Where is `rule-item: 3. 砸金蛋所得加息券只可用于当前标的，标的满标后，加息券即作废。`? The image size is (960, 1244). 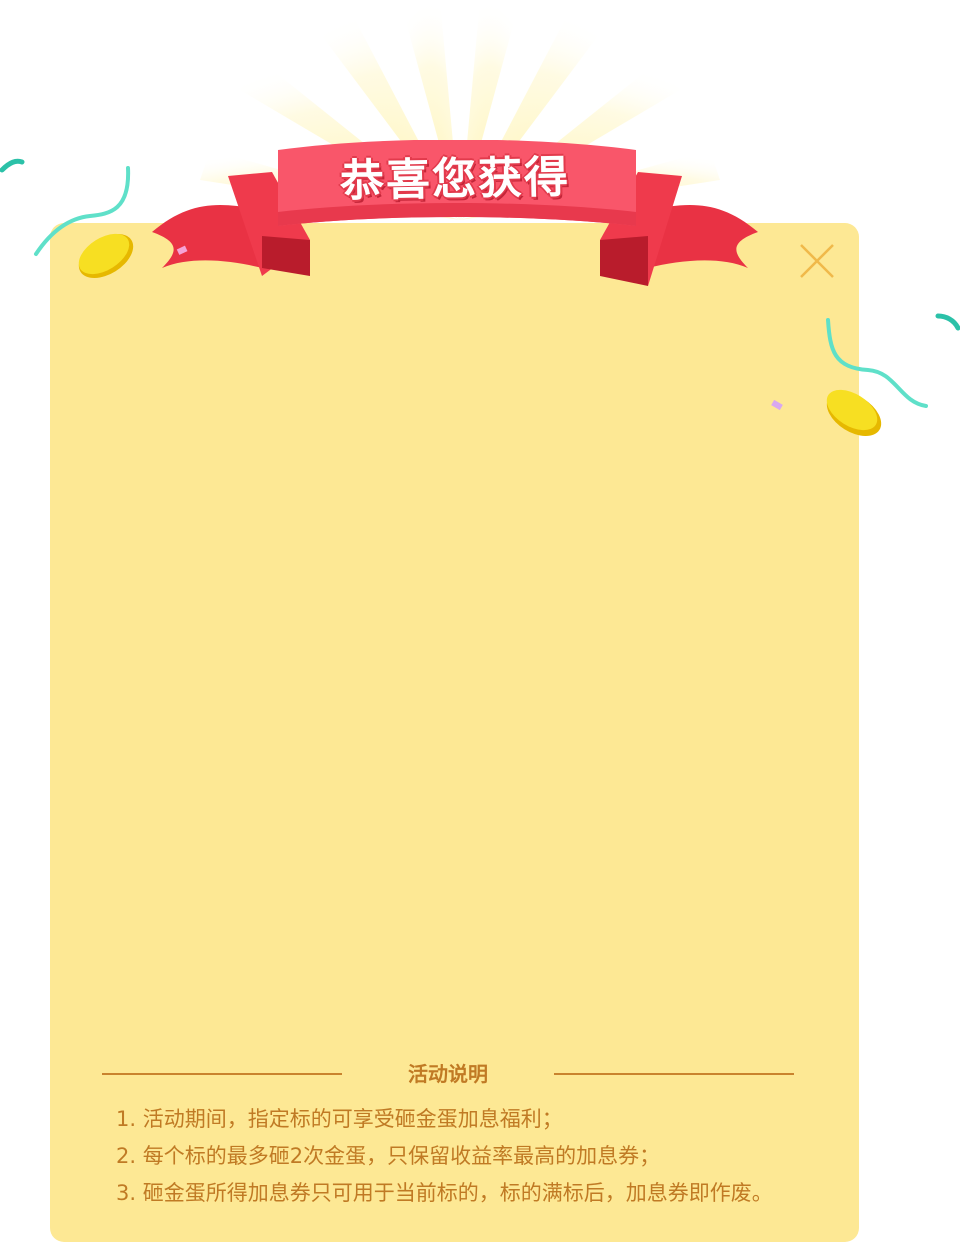 rule-item: 3. 砸金蛋所得加息券只可用于当前标的，标的满标后，加息券即作废。 is located at coordinates (444, 1193).